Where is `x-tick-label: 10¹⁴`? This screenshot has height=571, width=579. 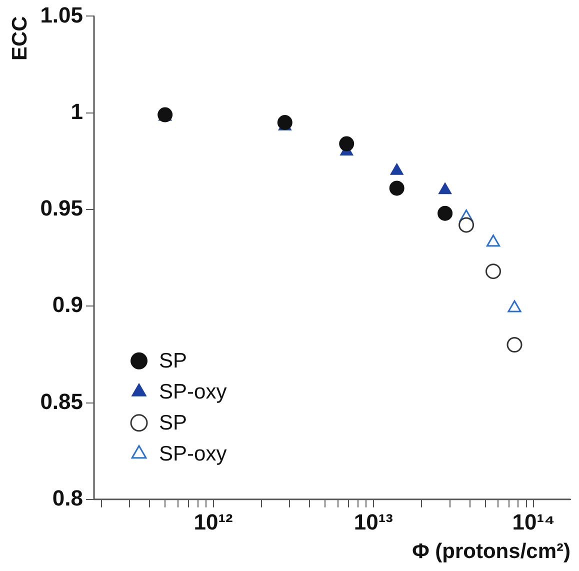
x-tick-label: 10¹⁴ is located at coordinates (533, 522).